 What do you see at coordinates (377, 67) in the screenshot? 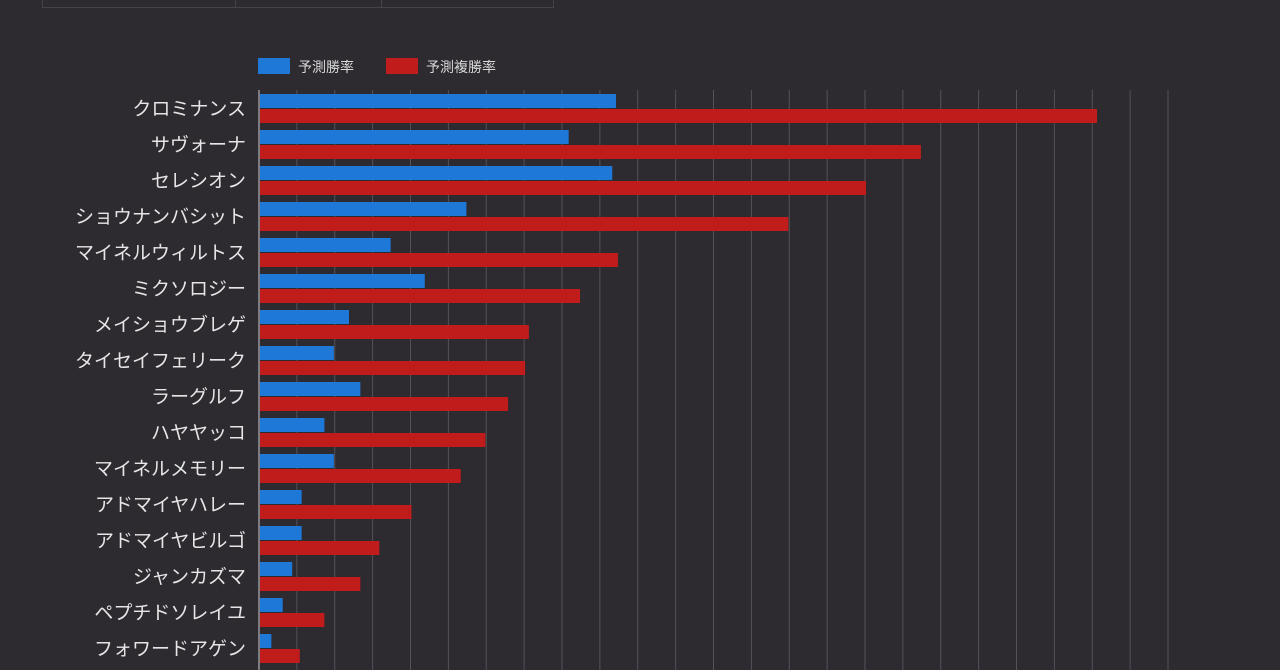
I see `legend: 予測勝率 予測複勝率` at bounding box center [377, 67].